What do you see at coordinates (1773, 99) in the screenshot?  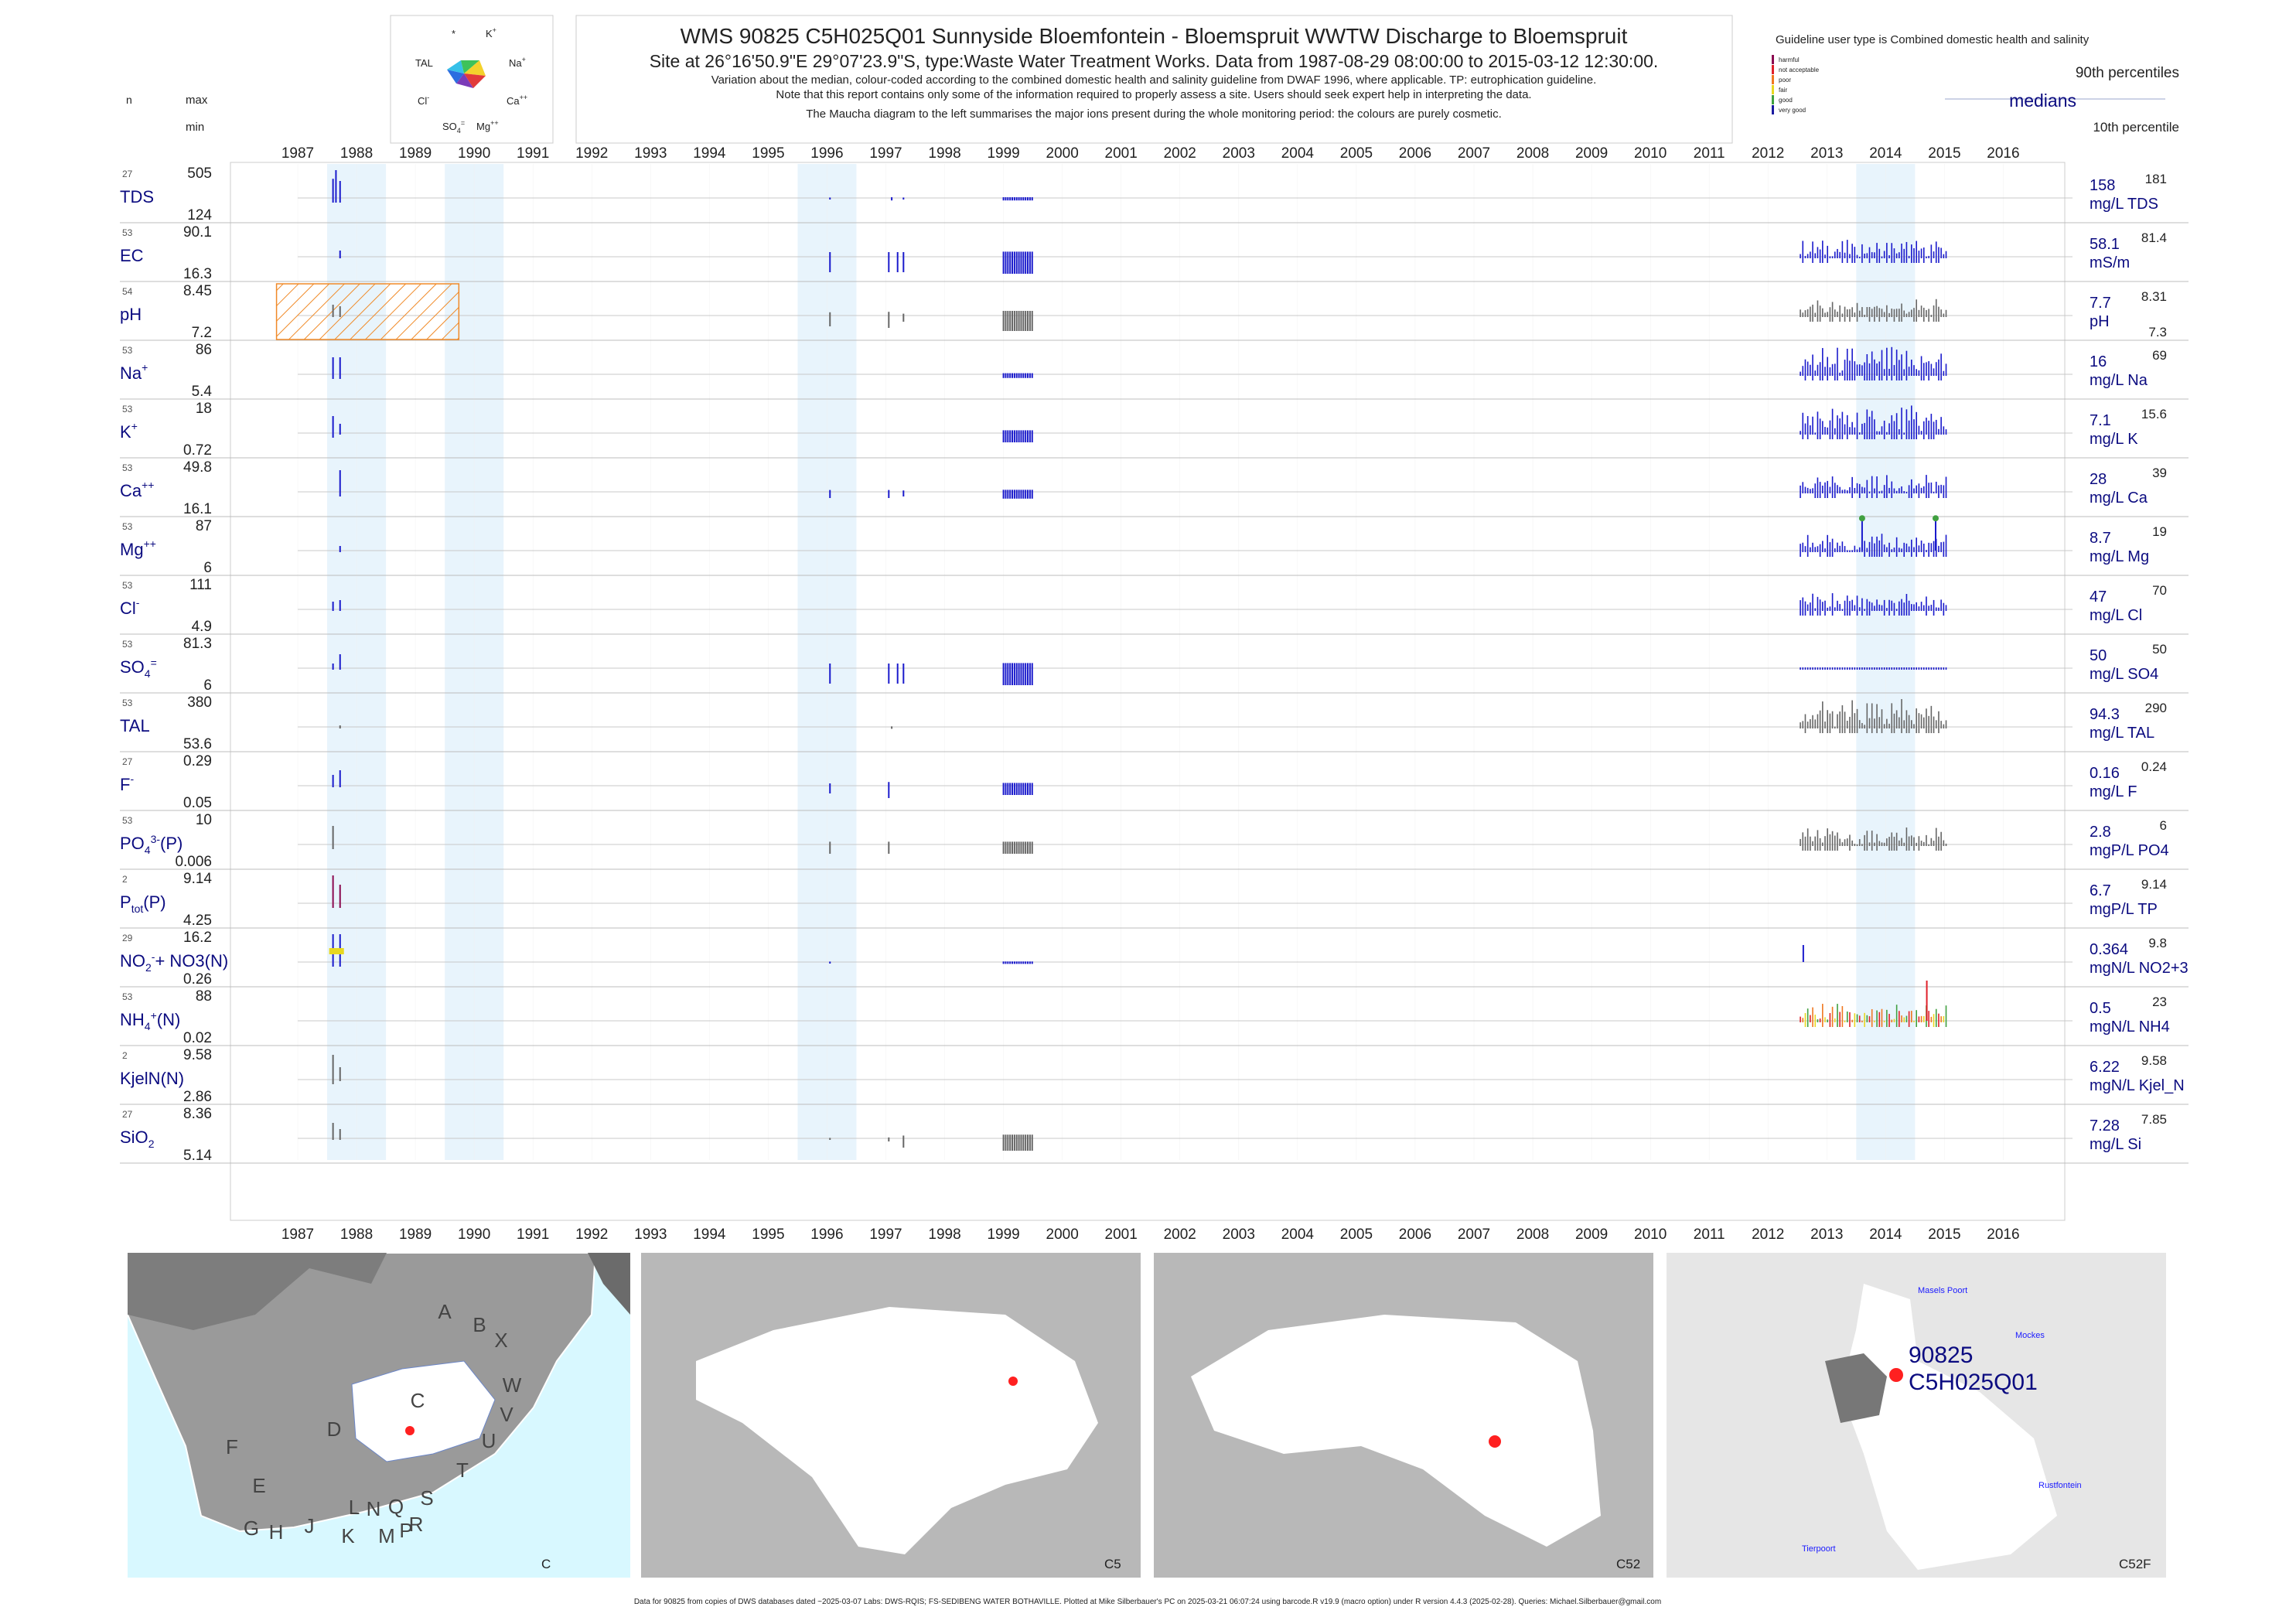 I see `legend-swatch-good` at bounding box center [1773, 99].